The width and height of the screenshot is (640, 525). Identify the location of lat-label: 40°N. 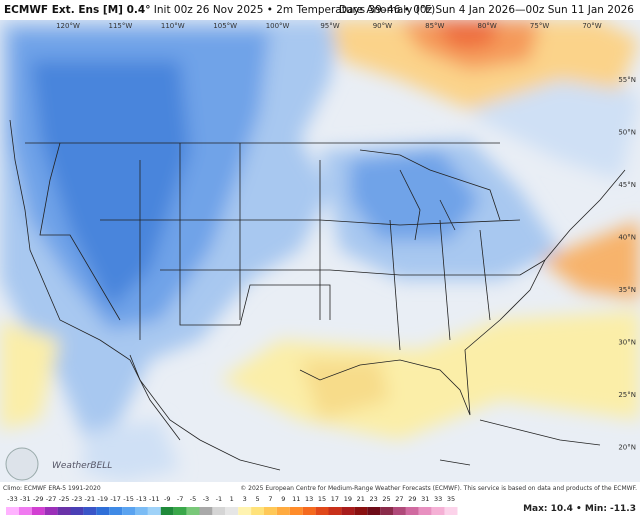
(627, 238).